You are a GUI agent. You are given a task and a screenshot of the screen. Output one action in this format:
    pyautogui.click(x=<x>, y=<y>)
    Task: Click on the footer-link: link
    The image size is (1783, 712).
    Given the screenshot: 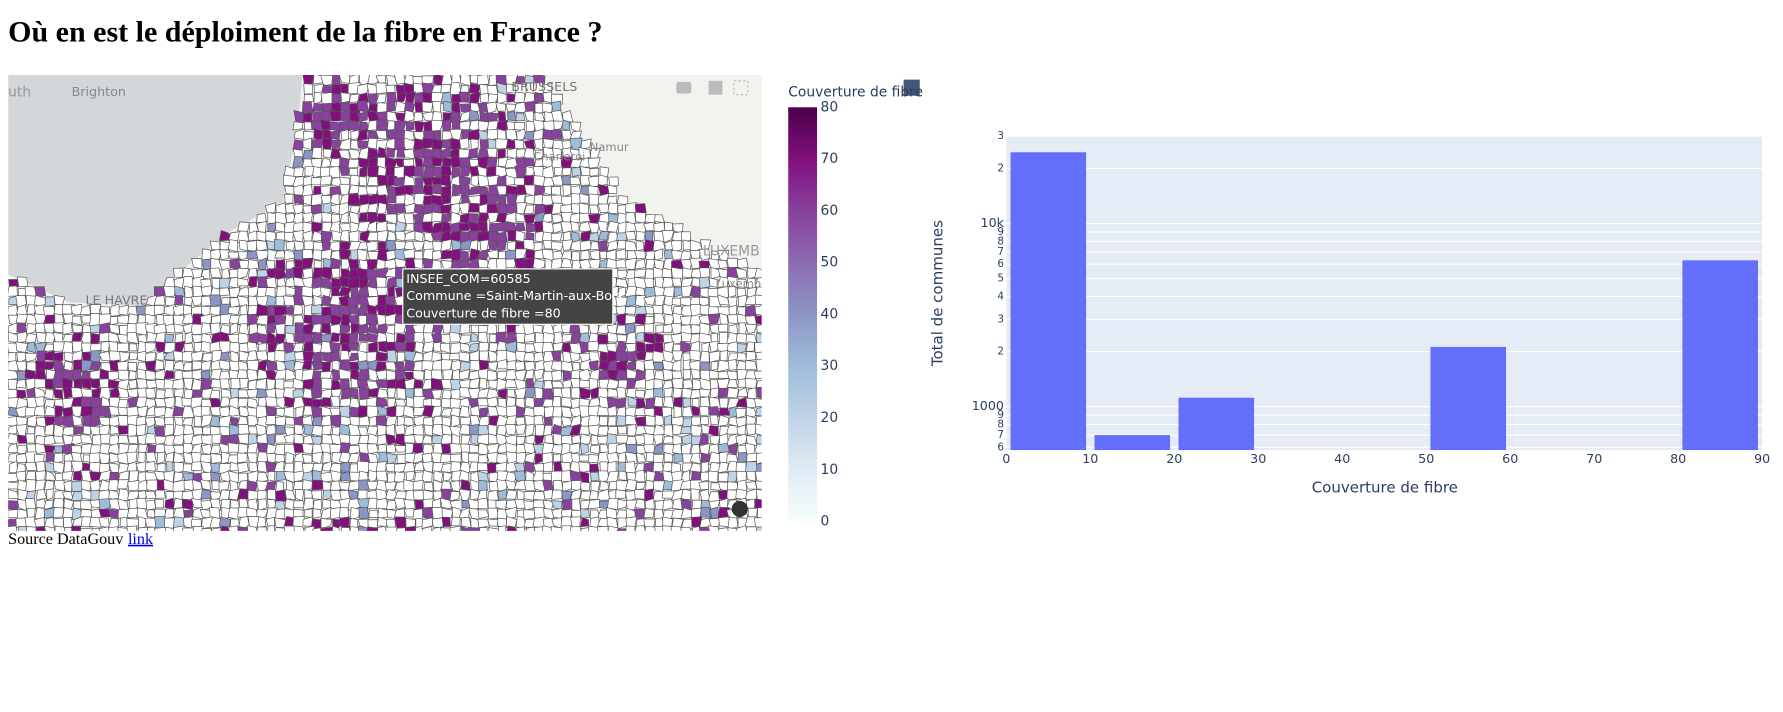 What is the action you would take?
    pyautogui.click(x=141, y=539)
    